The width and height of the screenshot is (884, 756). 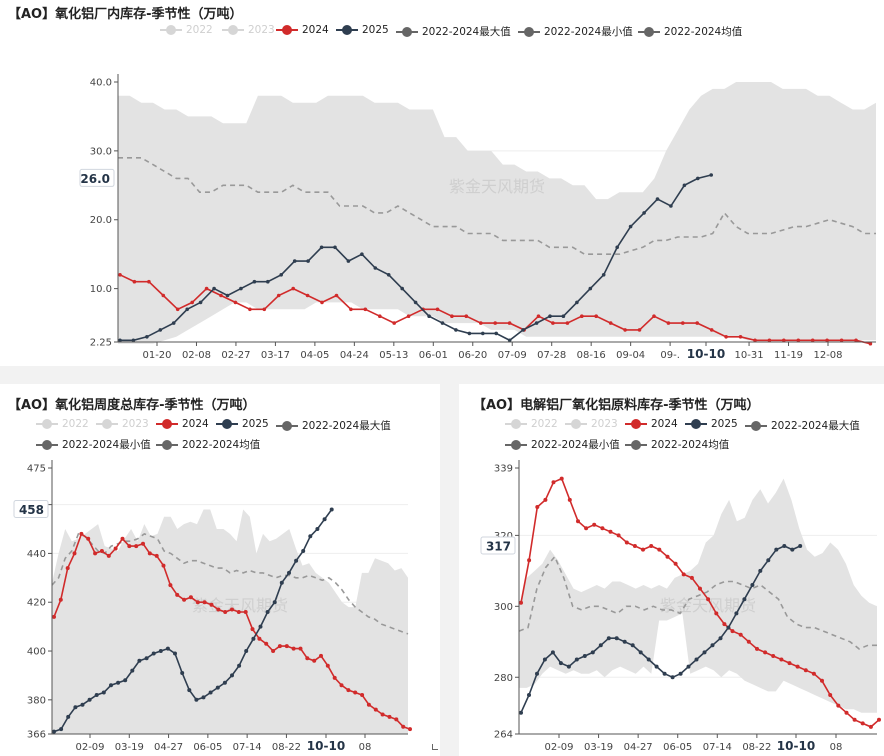 I want to click on y-tick-label: 400, so click(x=36, y=652).